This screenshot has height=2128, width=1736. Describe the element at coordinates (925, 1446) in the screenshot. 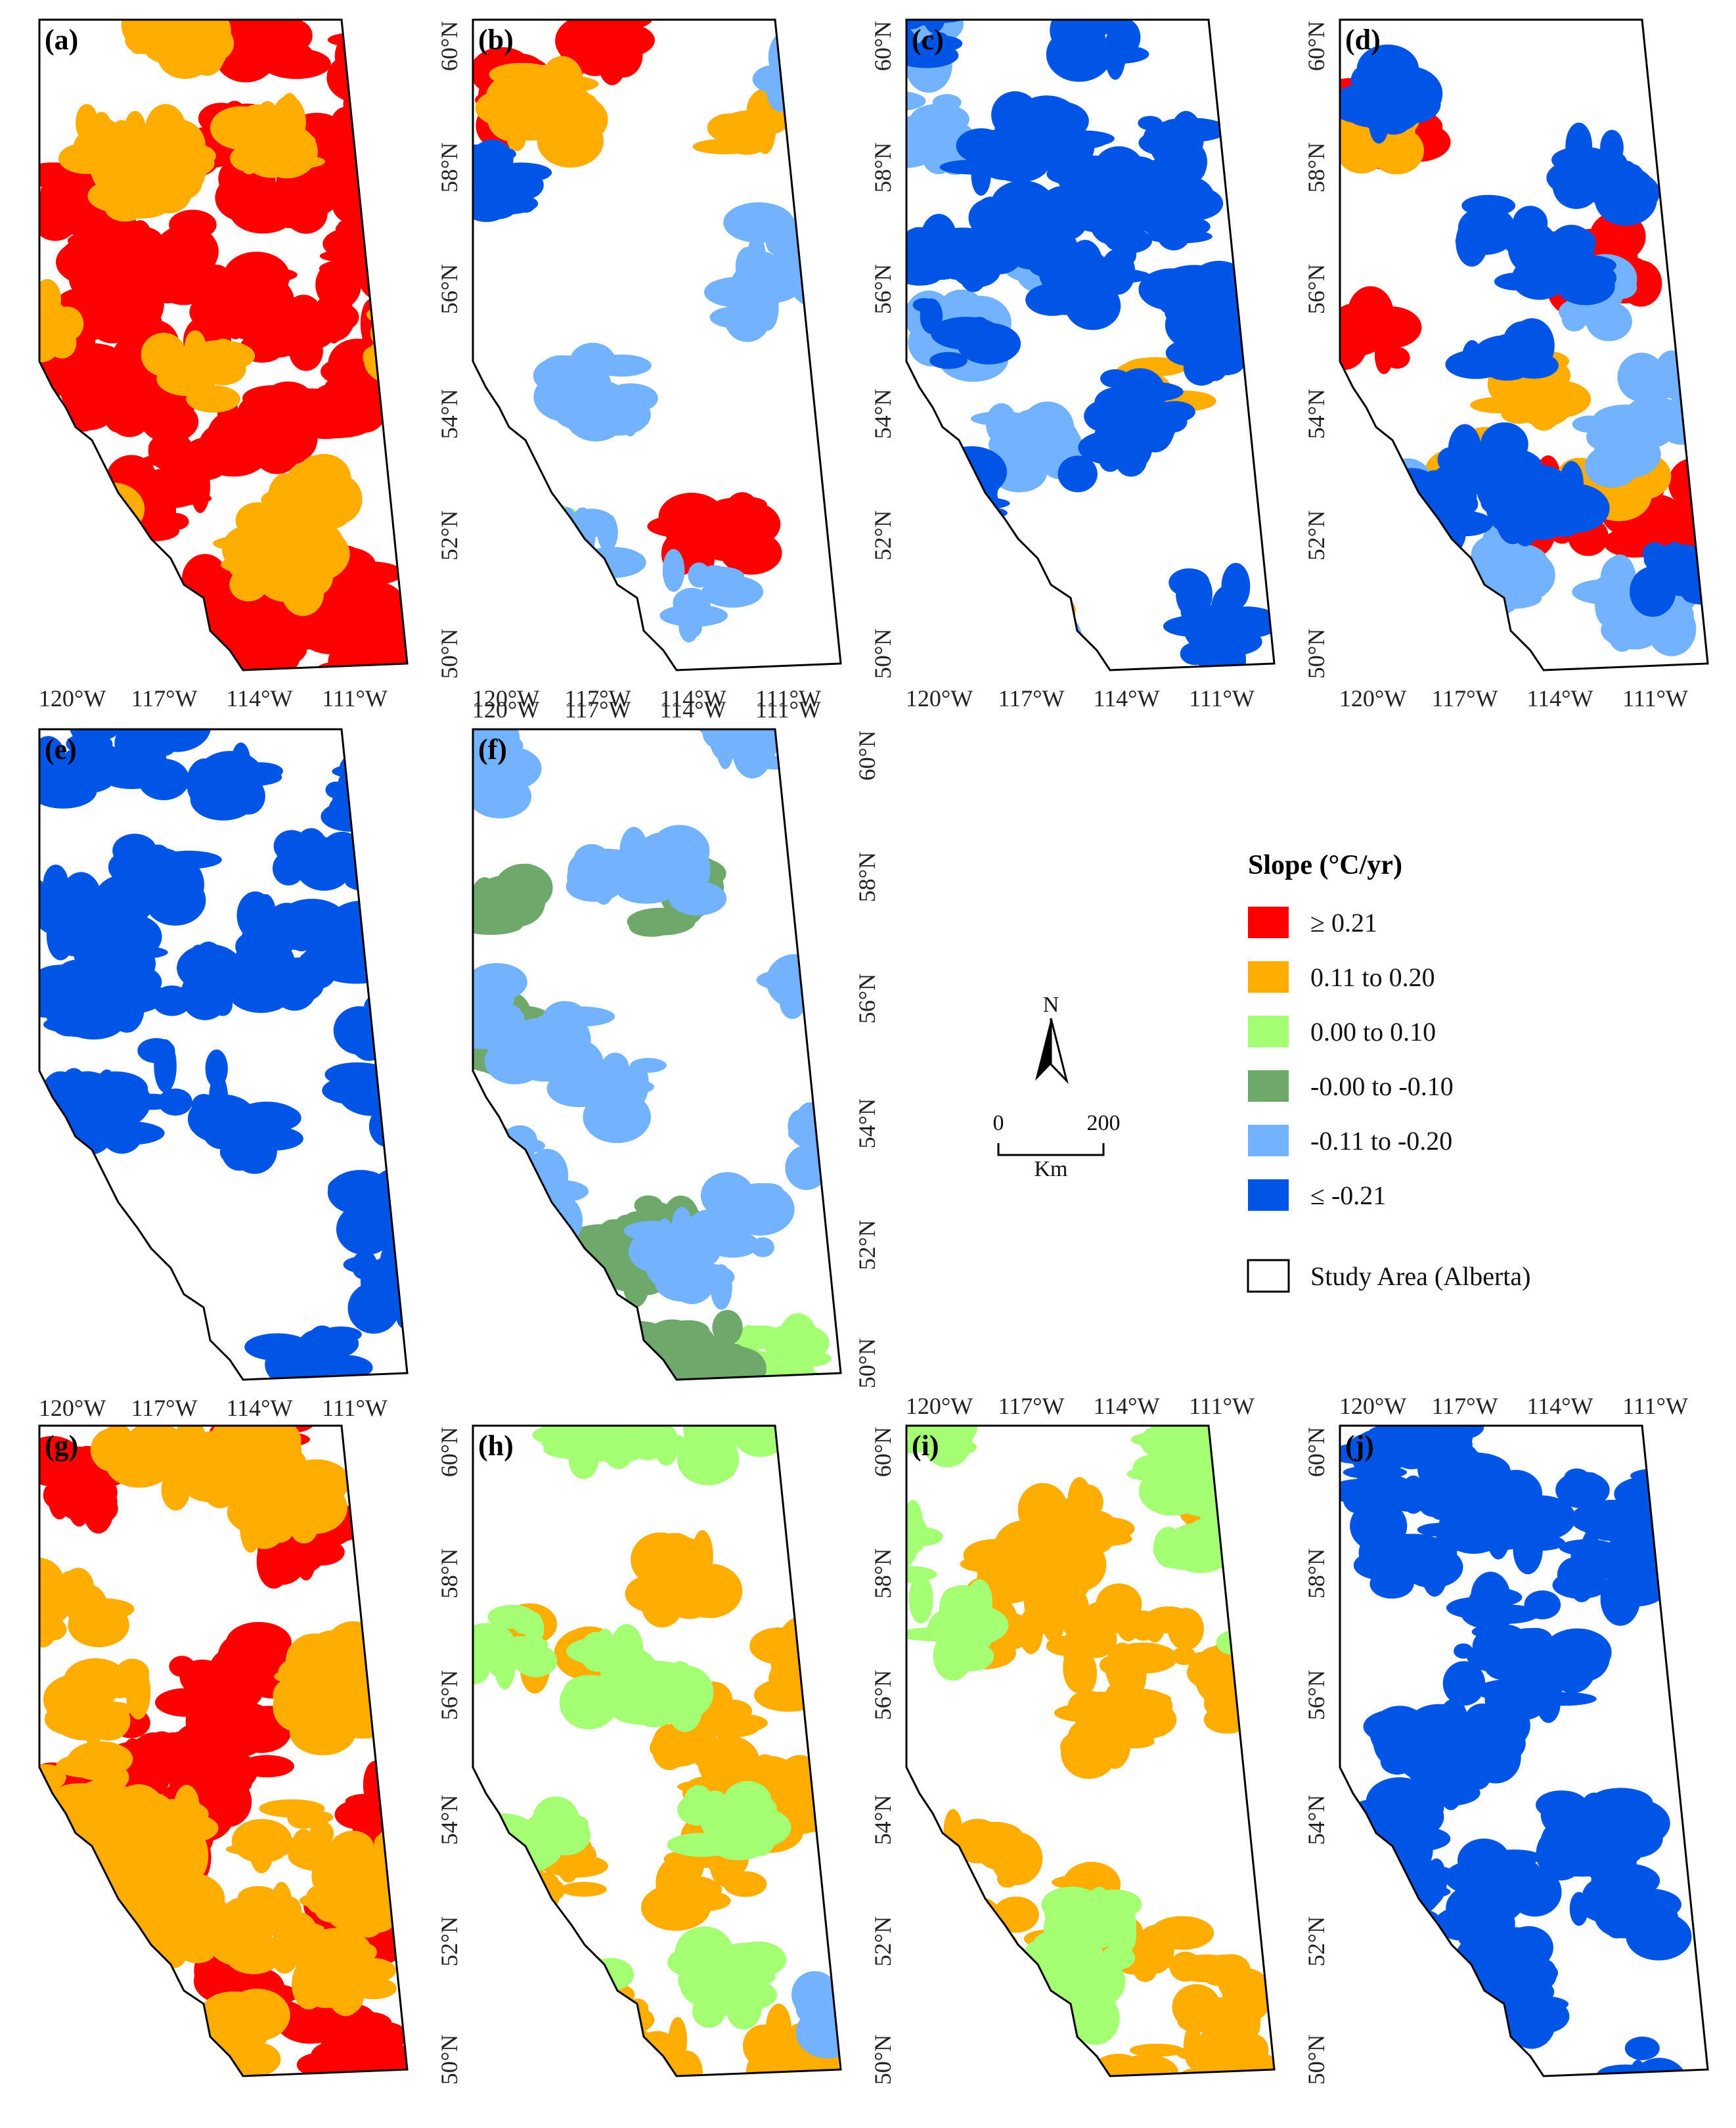

I see `panel-label: (i)` at that location.